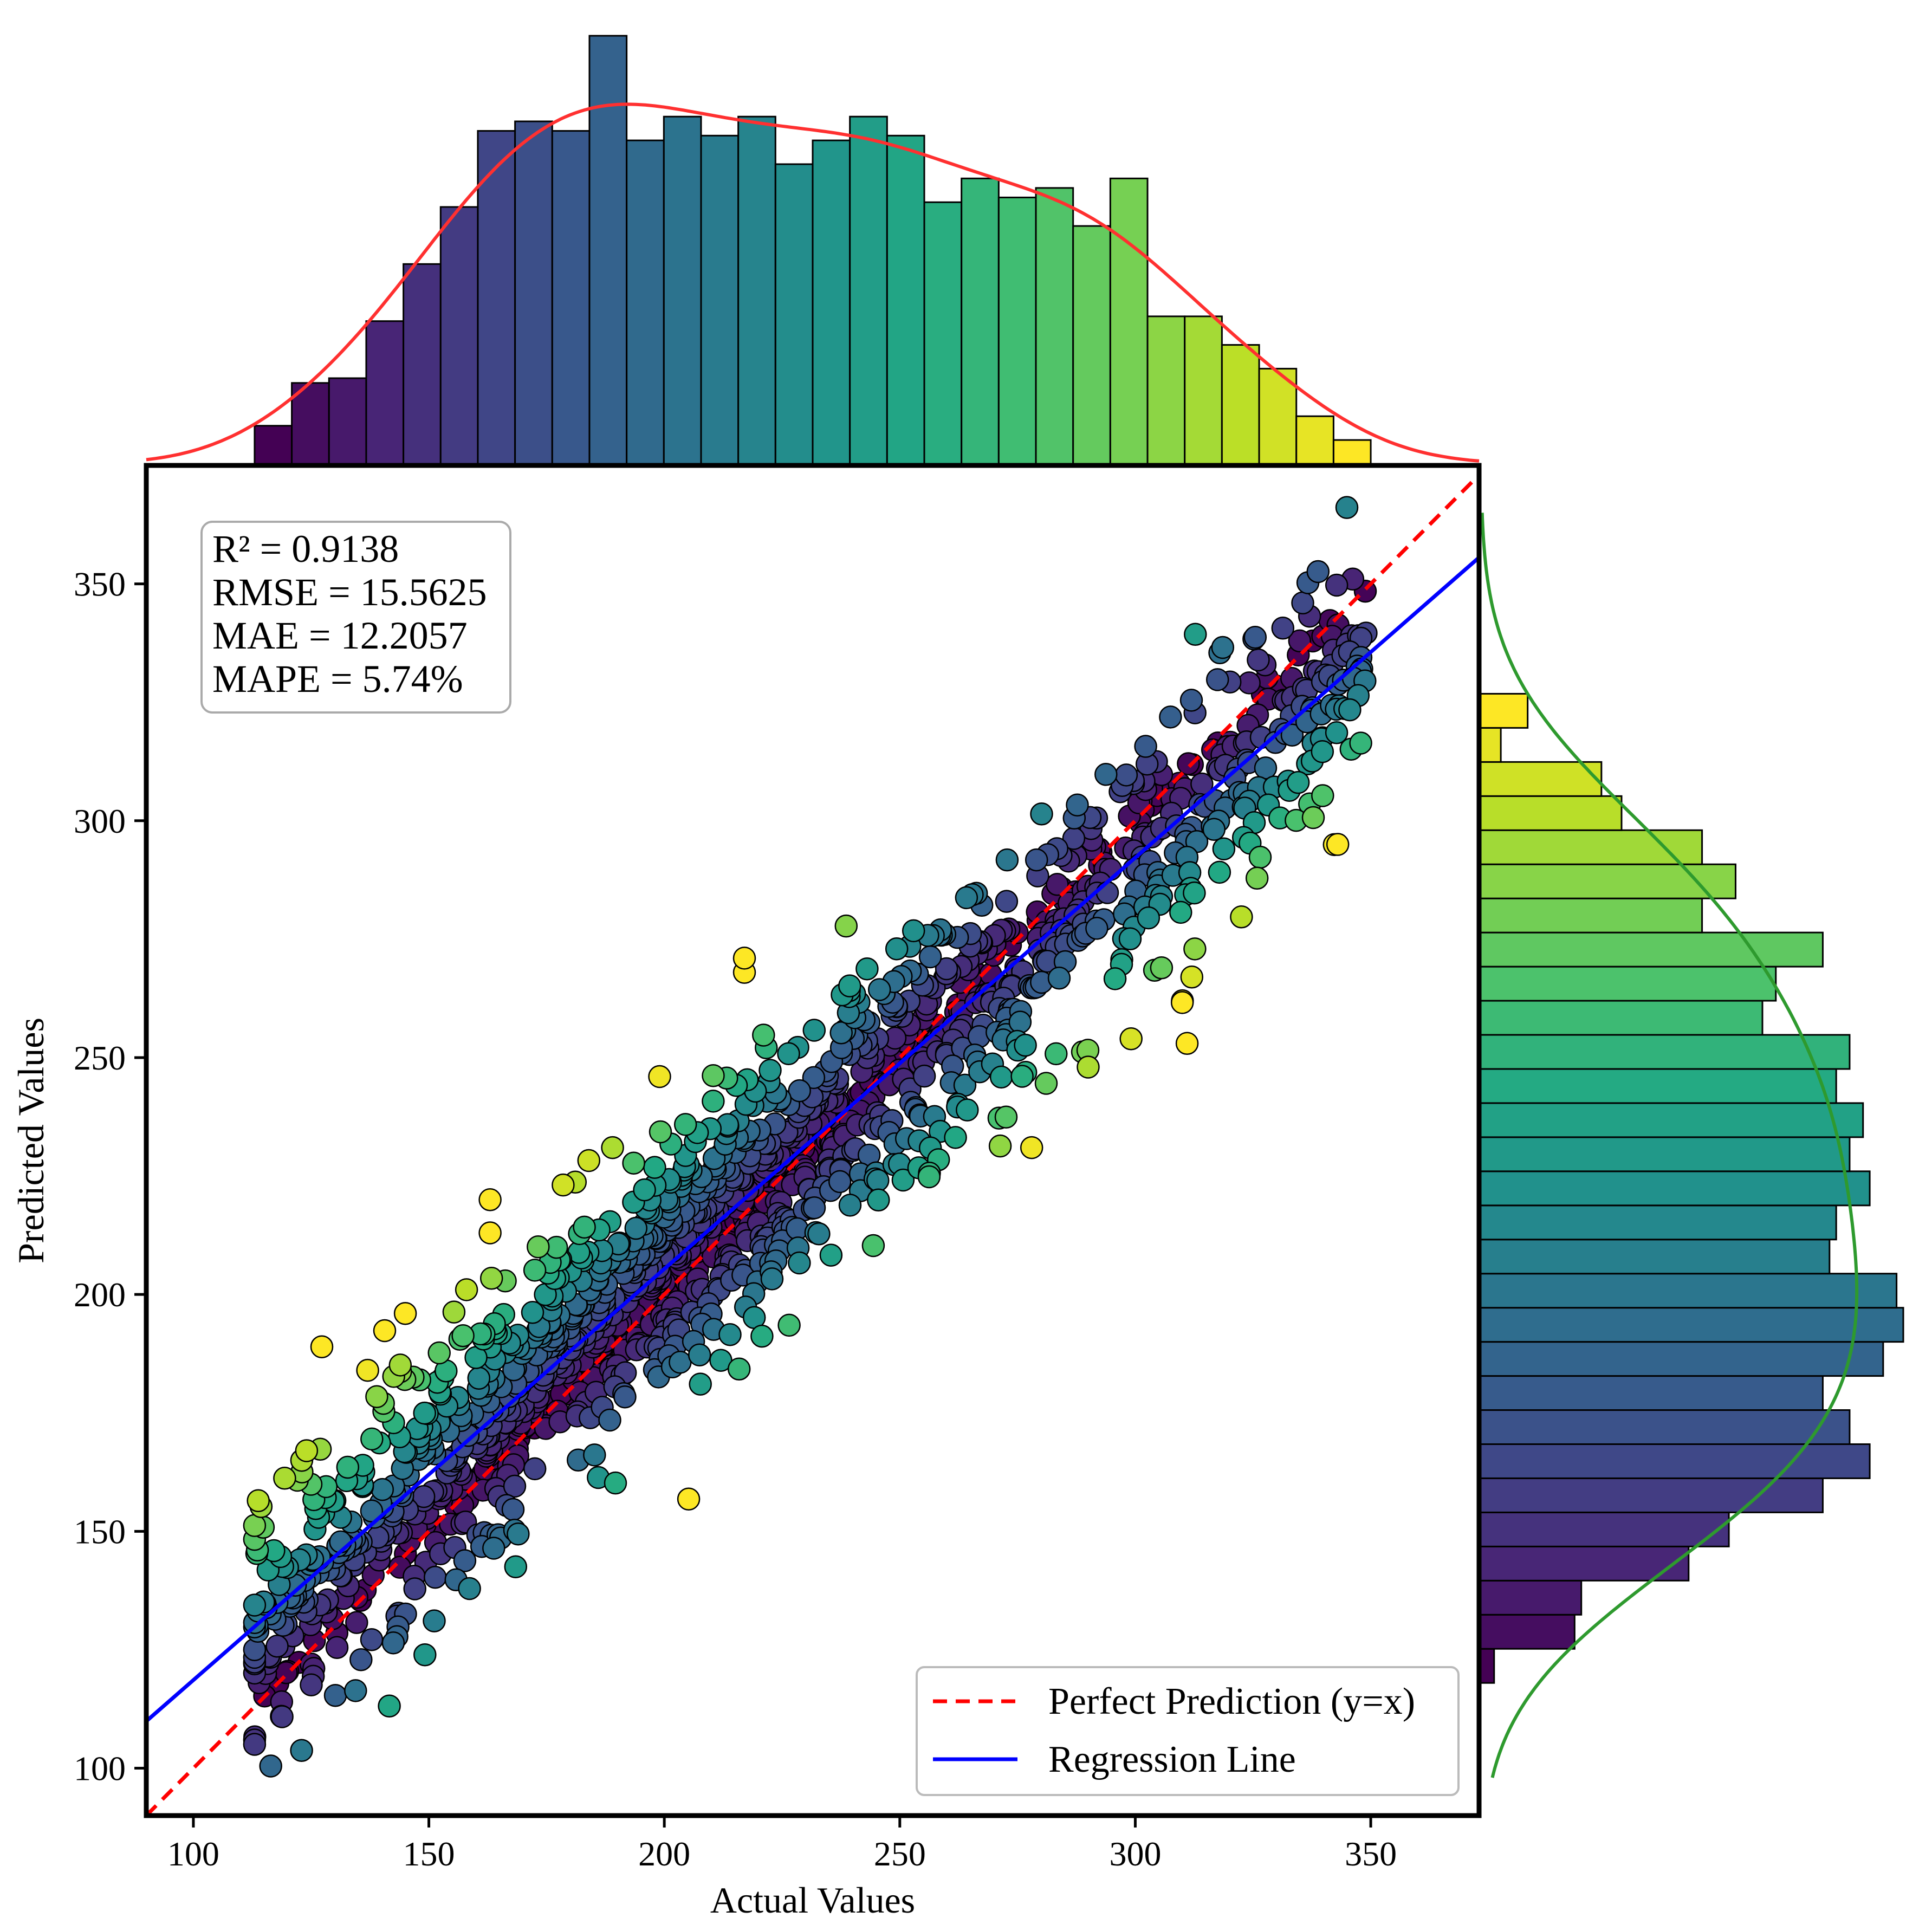 The height and width of the screenshot is (1931, 1932). What do you see at coordinates (900, 1854) in the screenshot?
I see `x-tick-label: 250` at bounding box center [900, 1854].